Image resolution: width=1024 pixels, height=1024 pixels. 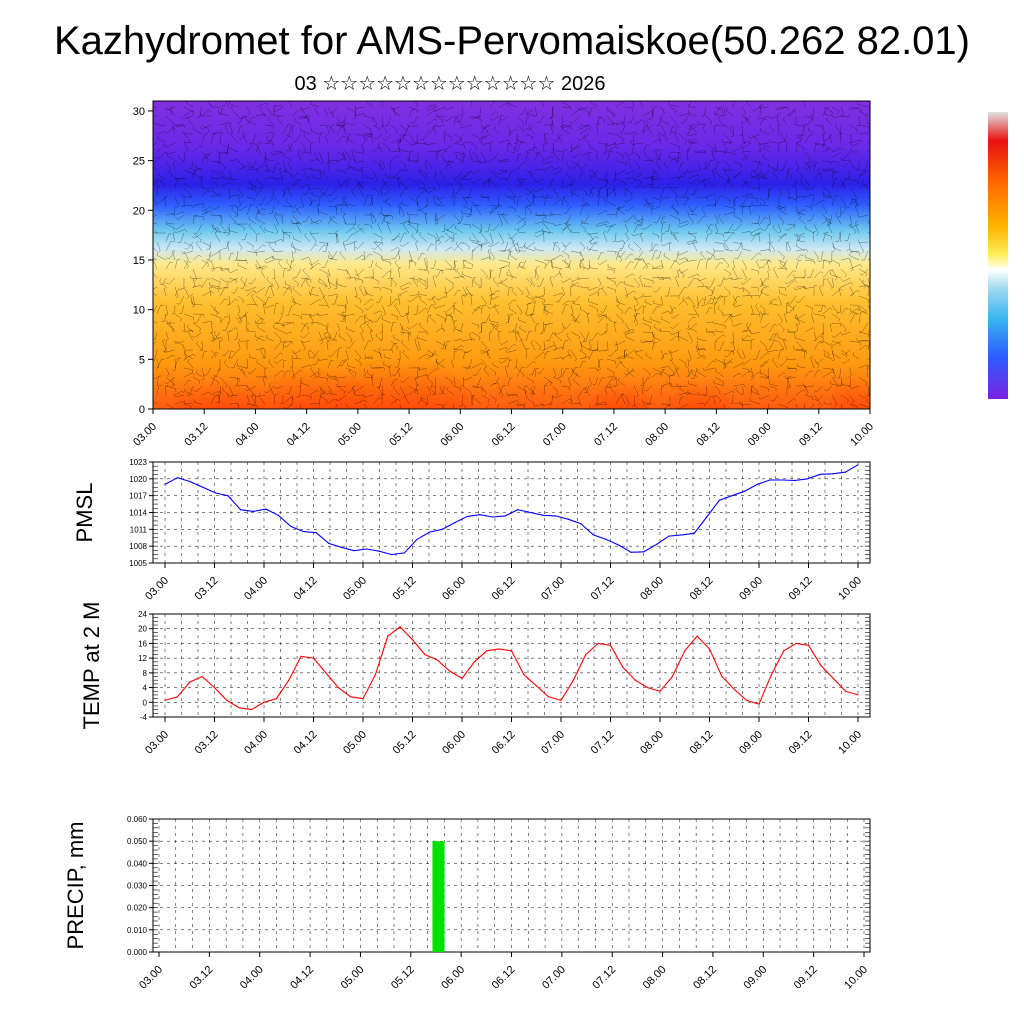 What do you see at coordinates (554, 978) in the screenshot?
I see `x-tick-label: 07.00` at bounding box center [554, 978].